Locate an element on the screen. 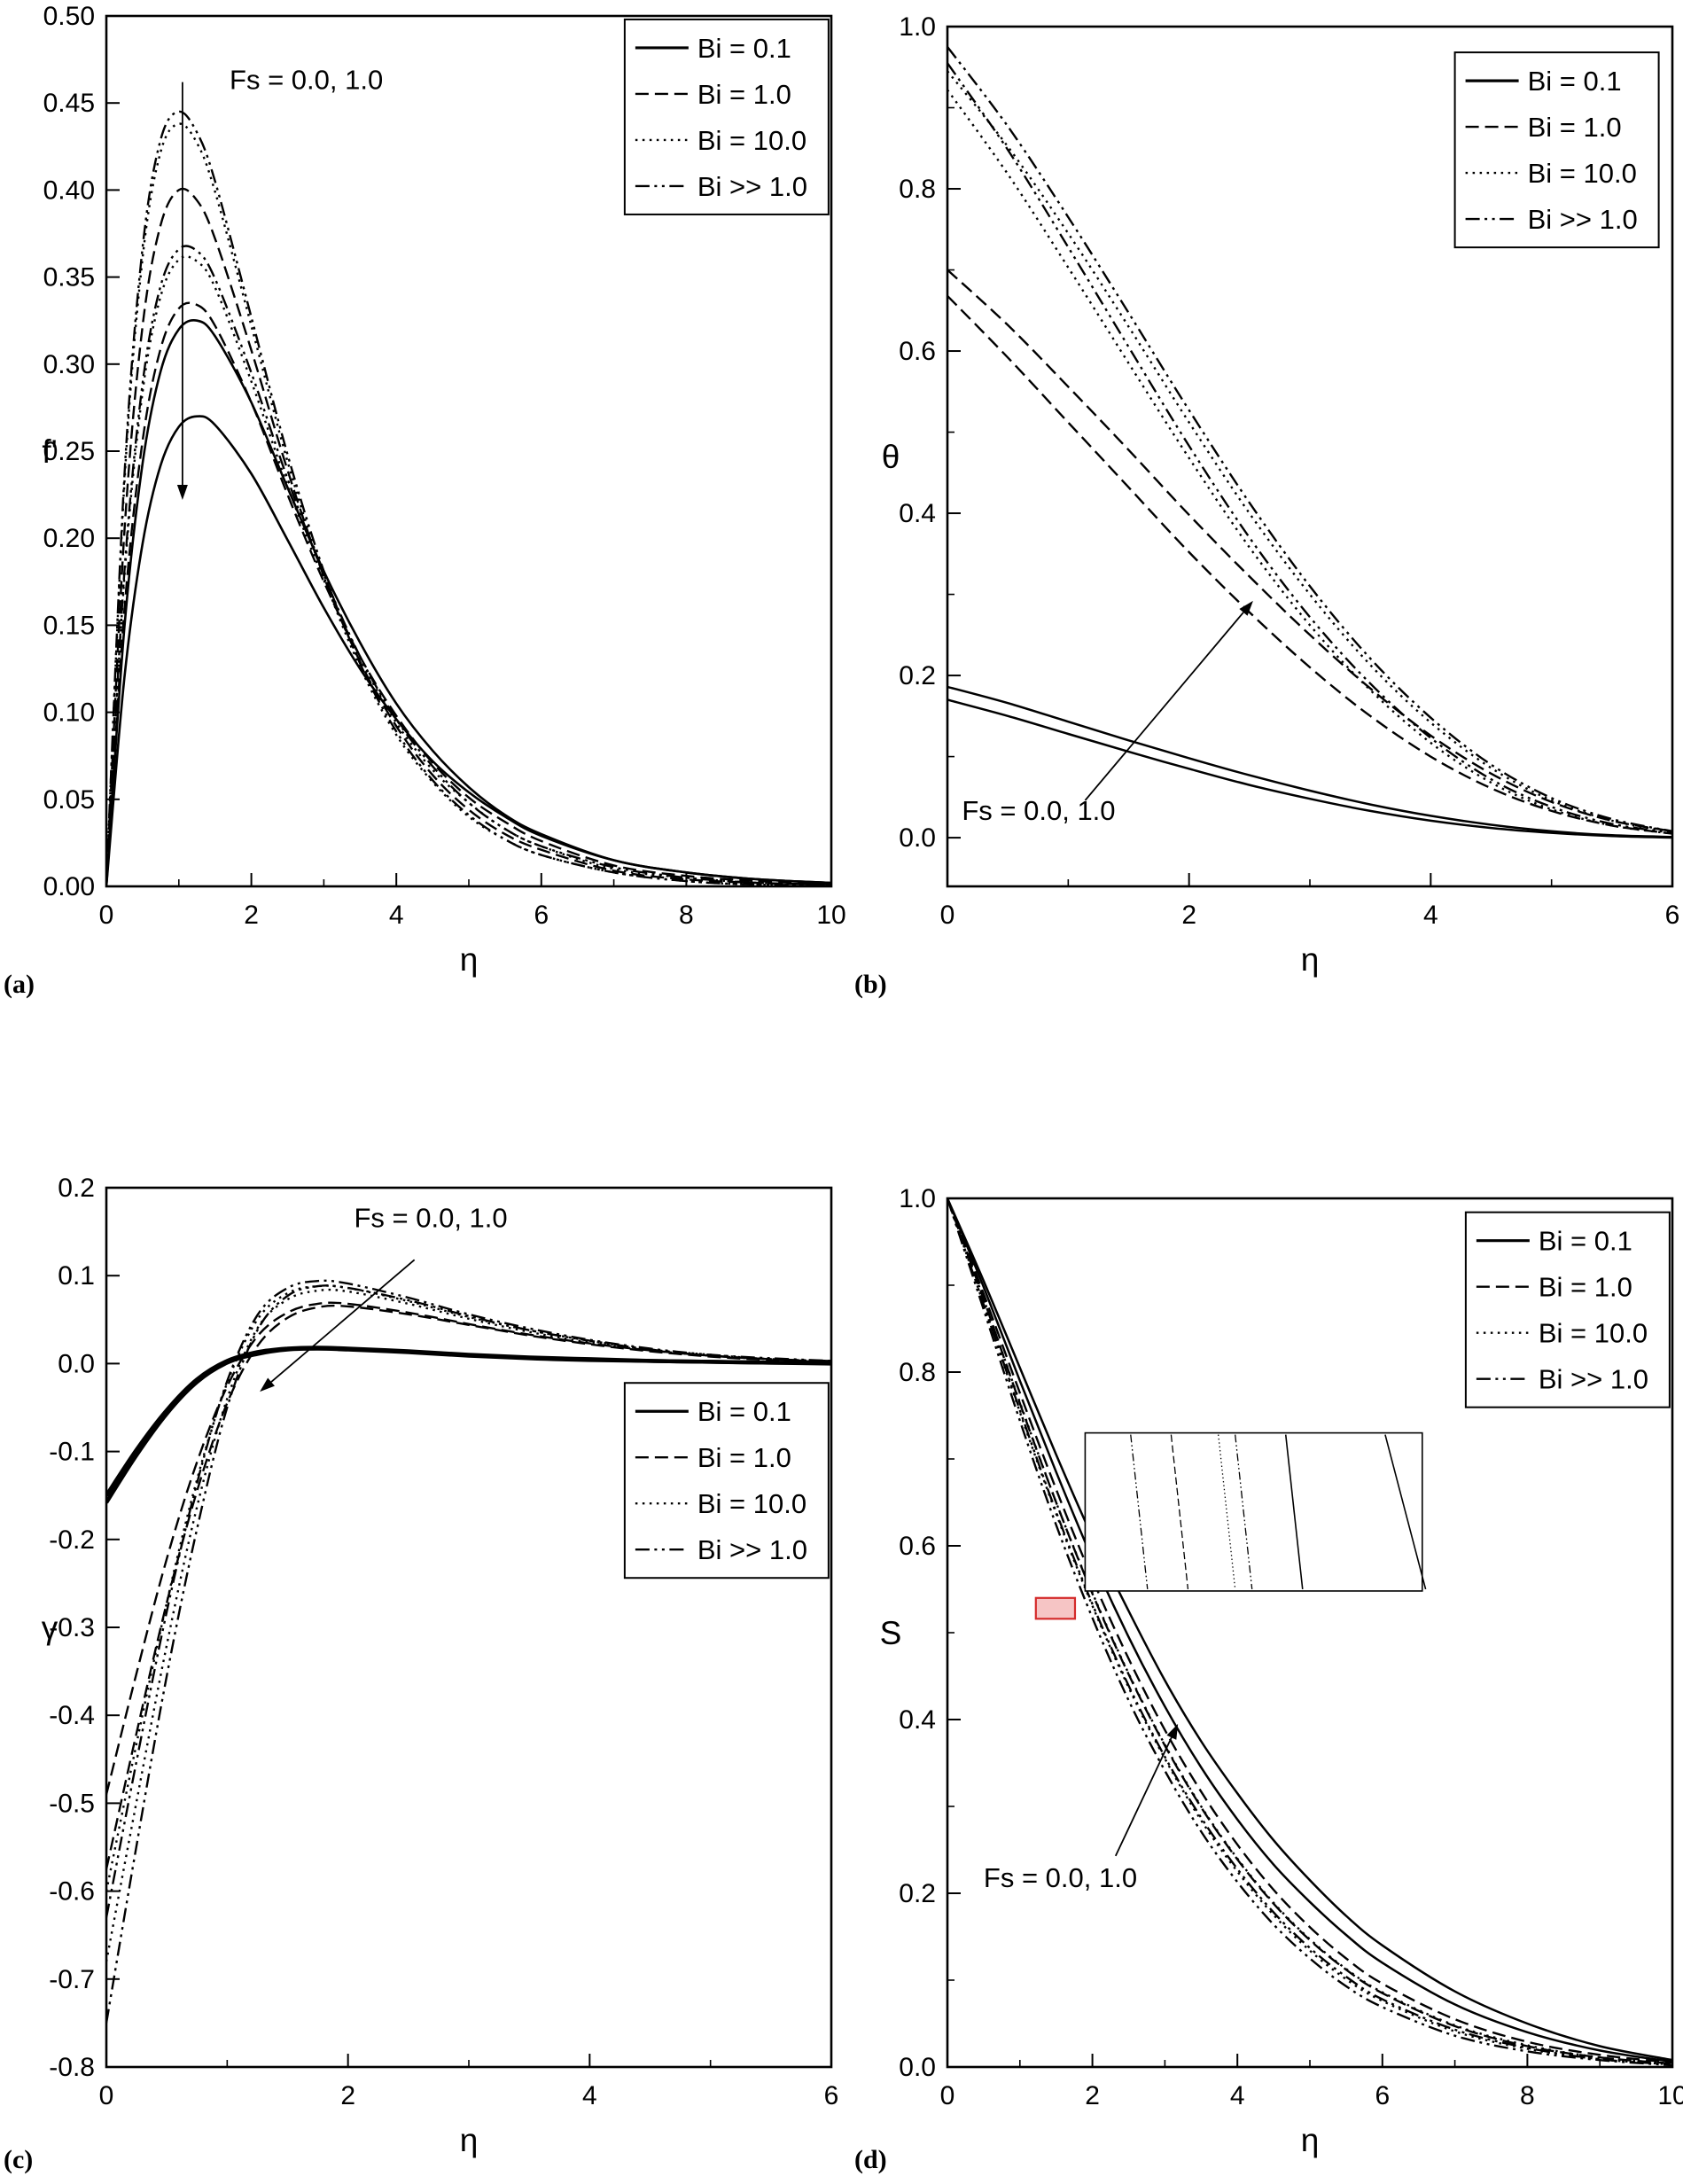 This screenshot has height=2184, width=1683. y-tick-label: -0.2 is located at coordinates (72, 1540).